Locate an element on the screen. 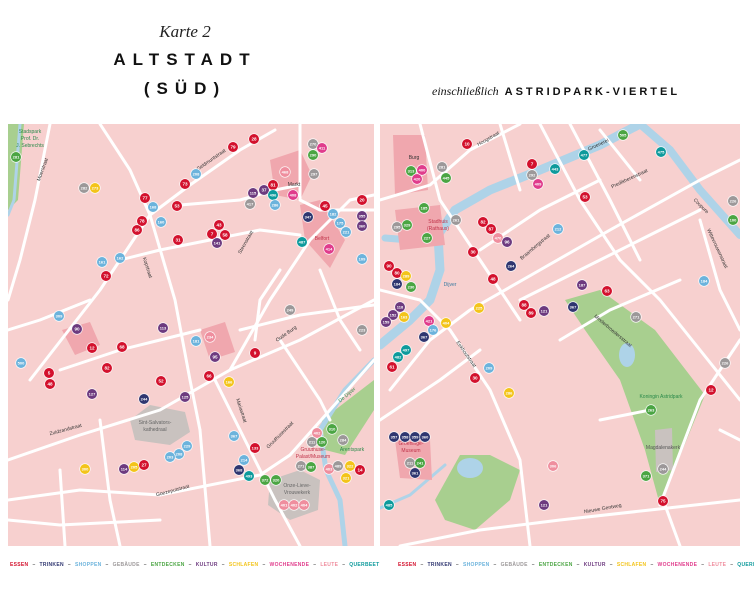  poi-marker-number: 114 is located at coordinates (124, 469).